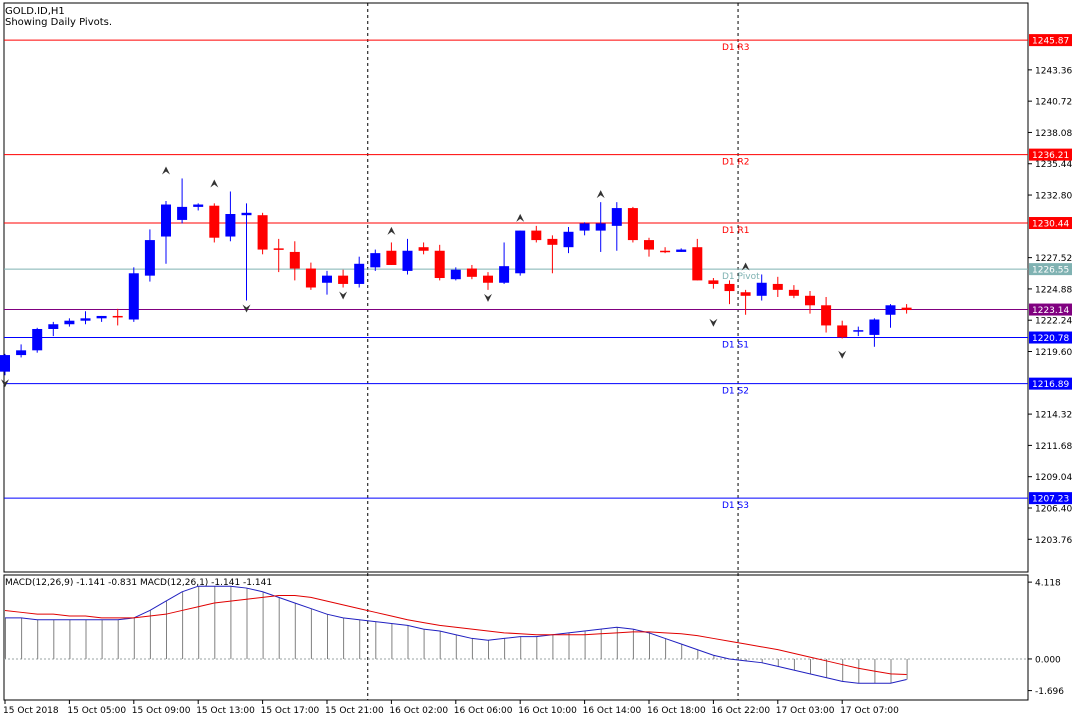  I want to click on price-tick-label-10: 1211.68, so click(1053, 447).